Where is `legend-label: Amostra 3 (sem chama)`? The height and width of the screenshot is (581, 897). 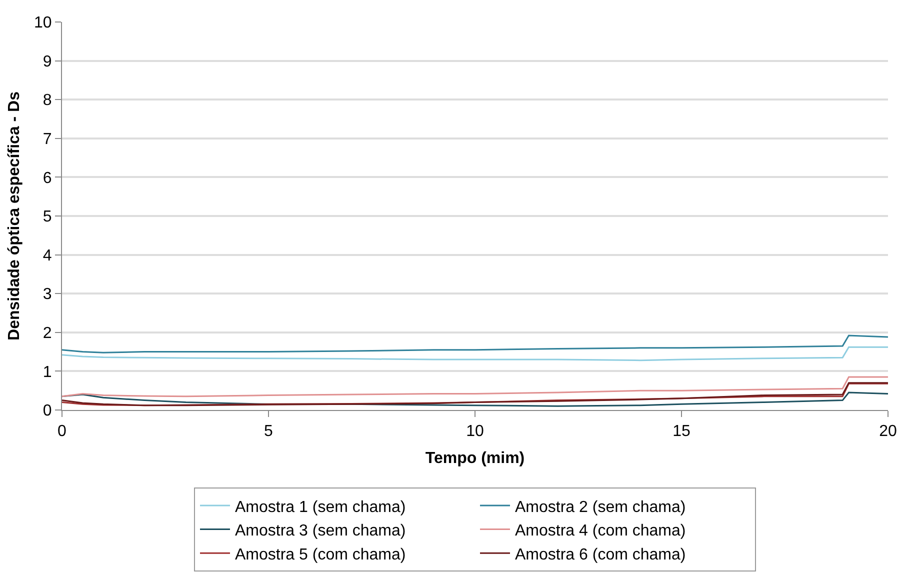 legend-label: Amostra 3 (sem chama) is located at coordinates (320, 531).